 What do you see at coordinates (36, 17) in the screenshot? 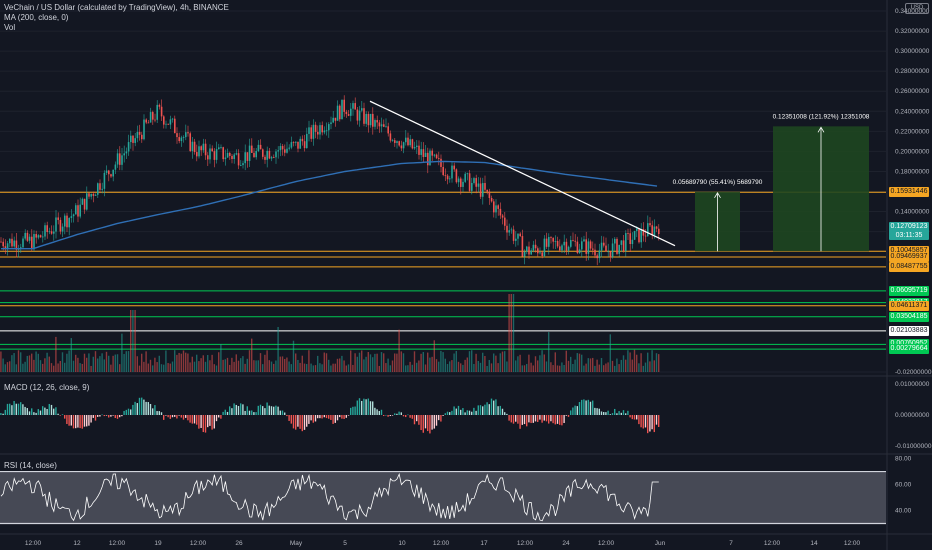
I see `ma-legend: MA (200, close, 0)` at bounding box center [36, 17].